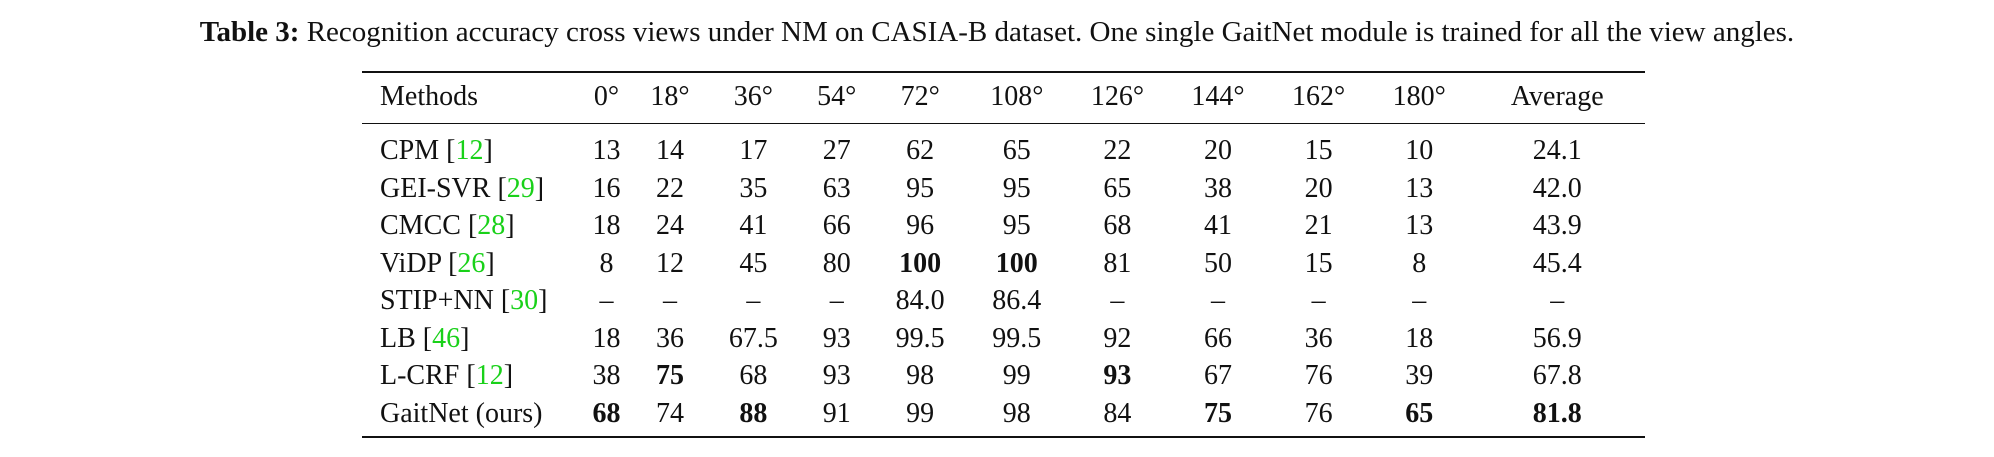 Image resolution: width=1994 pixels, height=457 pixels. What do you see at coordinates (398, 338) in the screenshot?
I see `method-name: LB` at bounding box center [398, 338].